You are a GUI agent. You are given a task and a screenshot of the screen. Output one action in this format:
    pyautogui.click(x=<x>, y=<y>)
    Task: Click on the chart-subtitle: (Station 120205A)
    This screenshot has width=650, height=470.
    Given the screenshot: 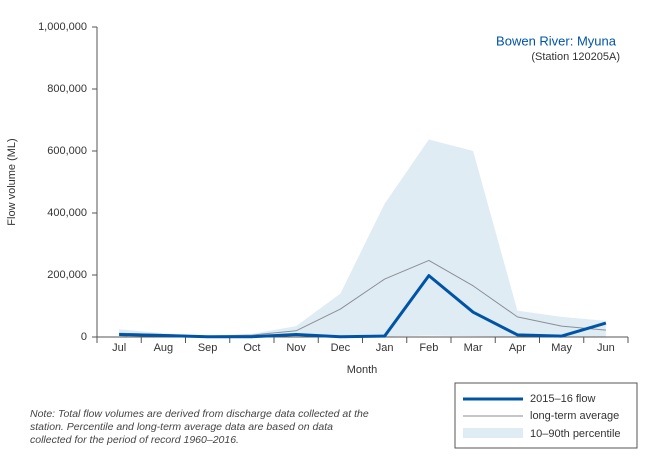 What is the action you would take?
    pyautogui.click(x=575, y=57)
    